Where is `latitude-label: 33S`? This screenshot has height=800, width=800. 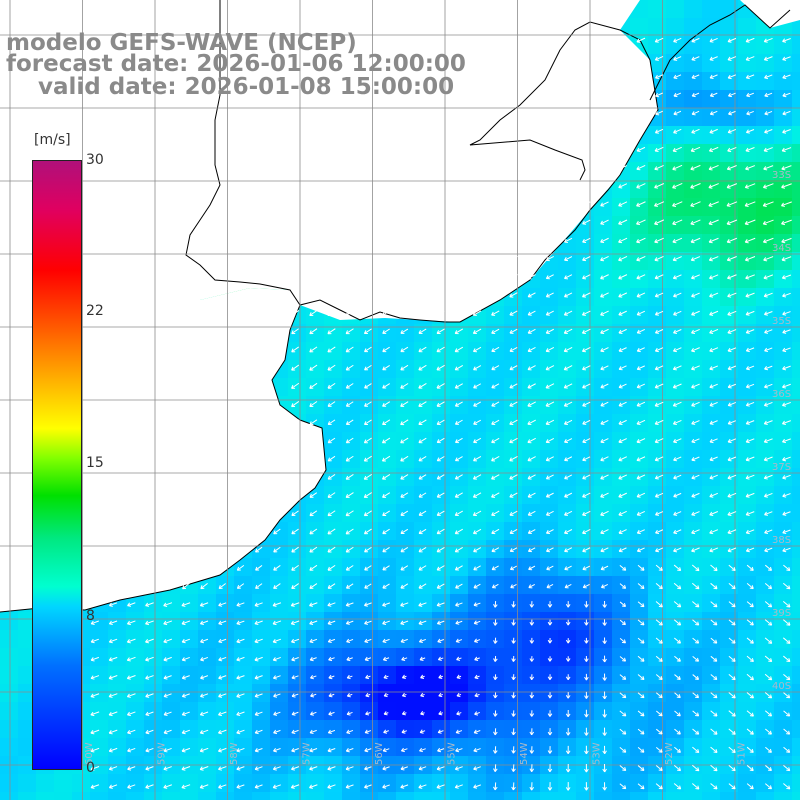 latitude-label: 33S is located at coordinates (781, 175).